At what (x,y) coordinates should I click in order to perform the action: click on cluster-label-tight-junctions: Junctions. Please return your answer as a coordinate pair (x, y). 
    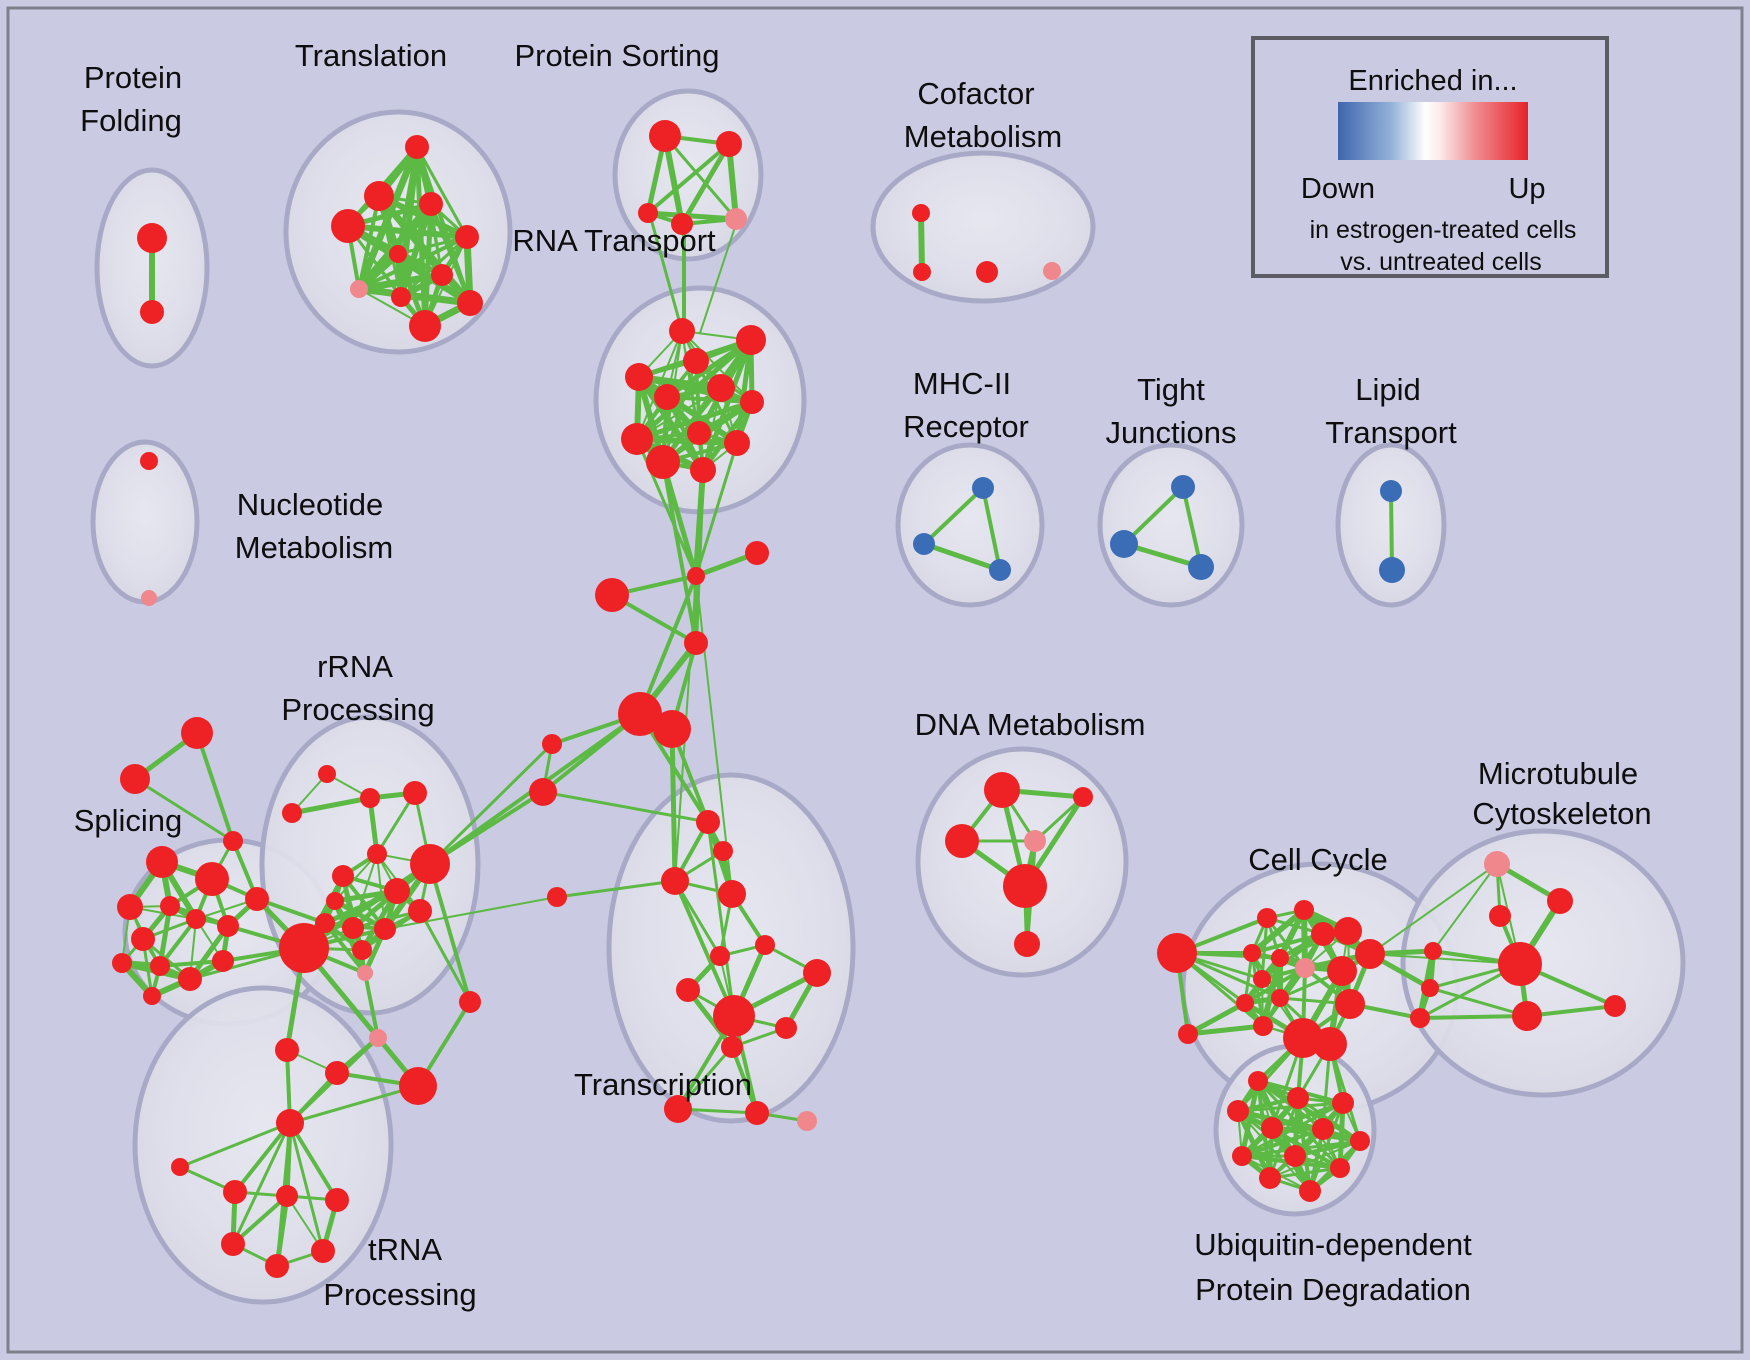
    Looking at the image, I should click on (1171, 432).